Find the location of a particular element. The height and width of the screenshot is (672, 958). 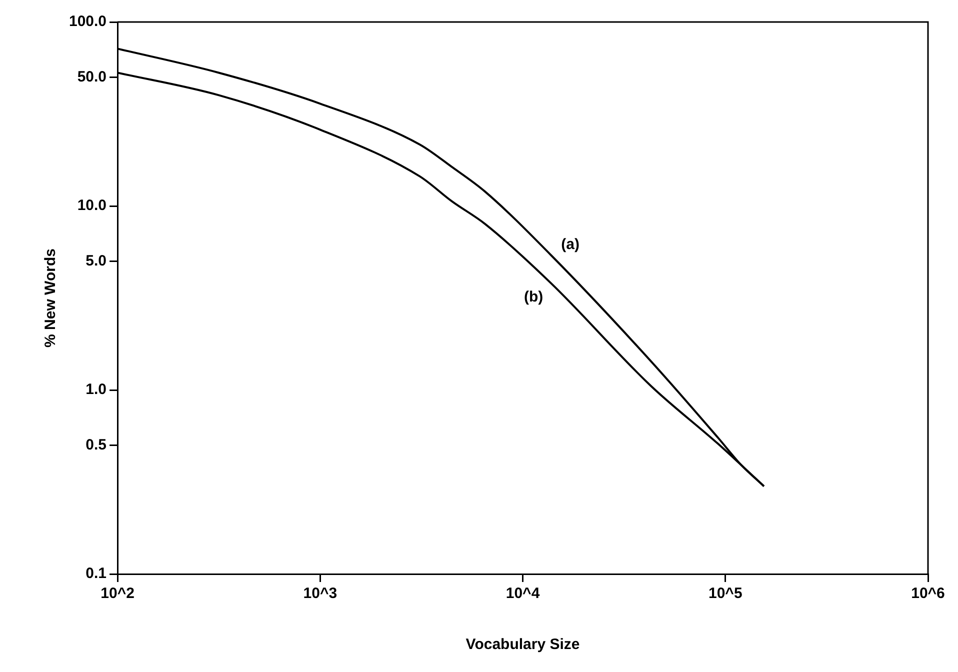

y-tick-label: 5.0 is located at coordinates (96, 261).